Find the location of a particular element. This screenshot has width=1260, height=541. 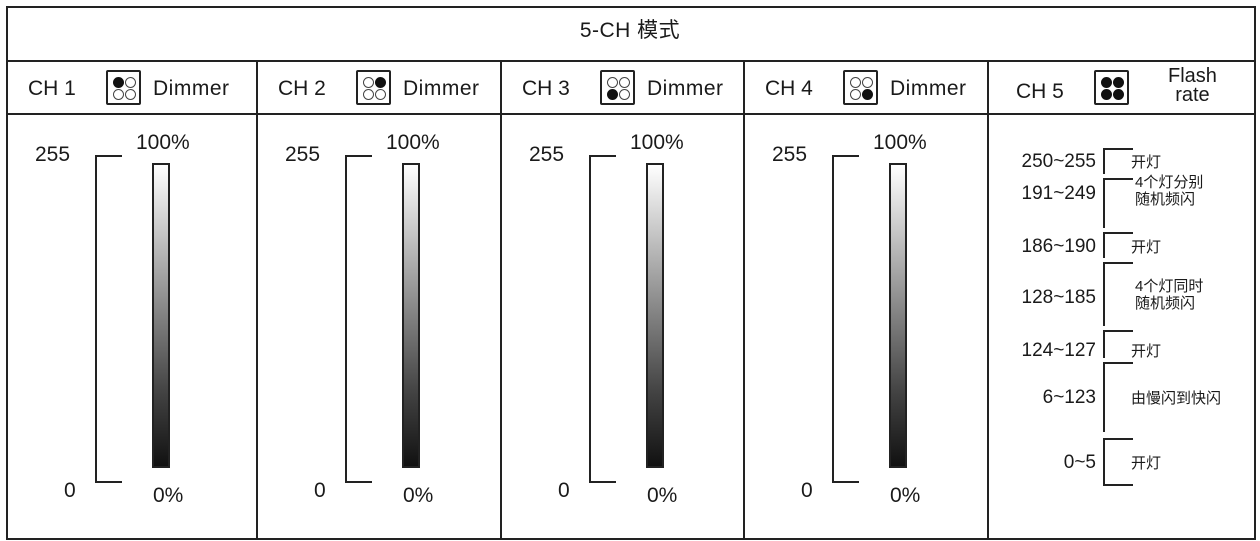

dmx-range: 191~249 is located at coordinates (1059, 193).